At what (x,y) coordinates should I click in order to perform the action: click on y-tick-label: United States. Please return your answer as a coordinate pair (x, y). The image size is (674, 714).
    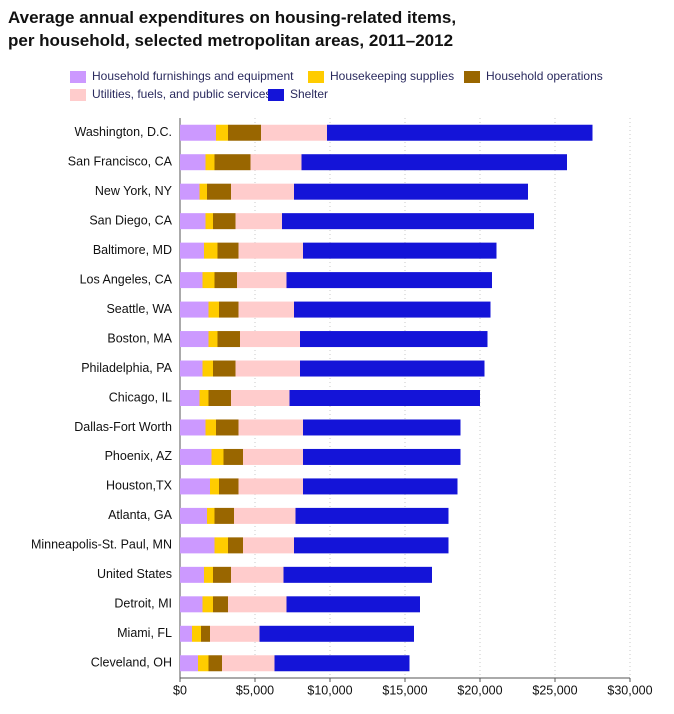
    Looking at the image, I should click on (134, 574).